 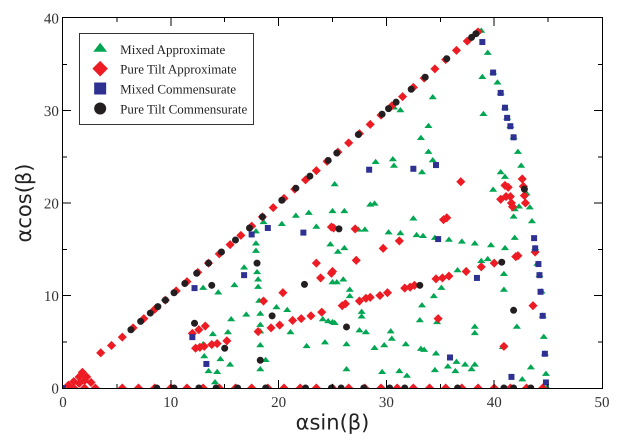 What do you see at coordinates (170, 403) in the screenshot?
I see `x-tick-label: 10` at bounding box center [170, 403].